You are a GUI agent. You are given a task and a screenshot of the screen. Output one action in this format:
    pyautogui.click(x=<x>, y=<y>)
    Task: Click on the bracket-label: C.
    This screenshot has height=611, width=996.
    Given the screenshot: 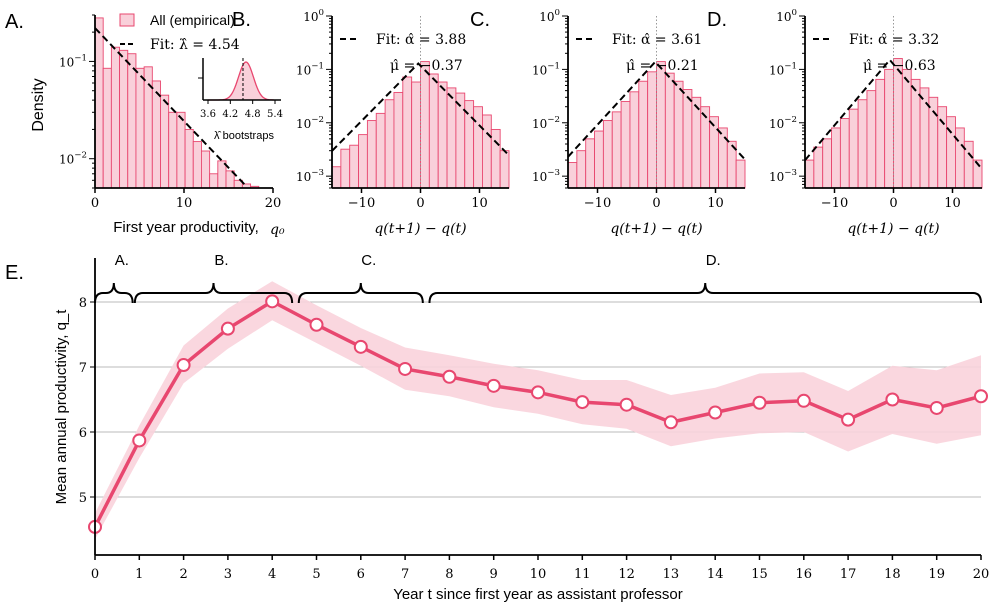 What is the action you would take?
    pyautogui.click(x=368, y=260)
    